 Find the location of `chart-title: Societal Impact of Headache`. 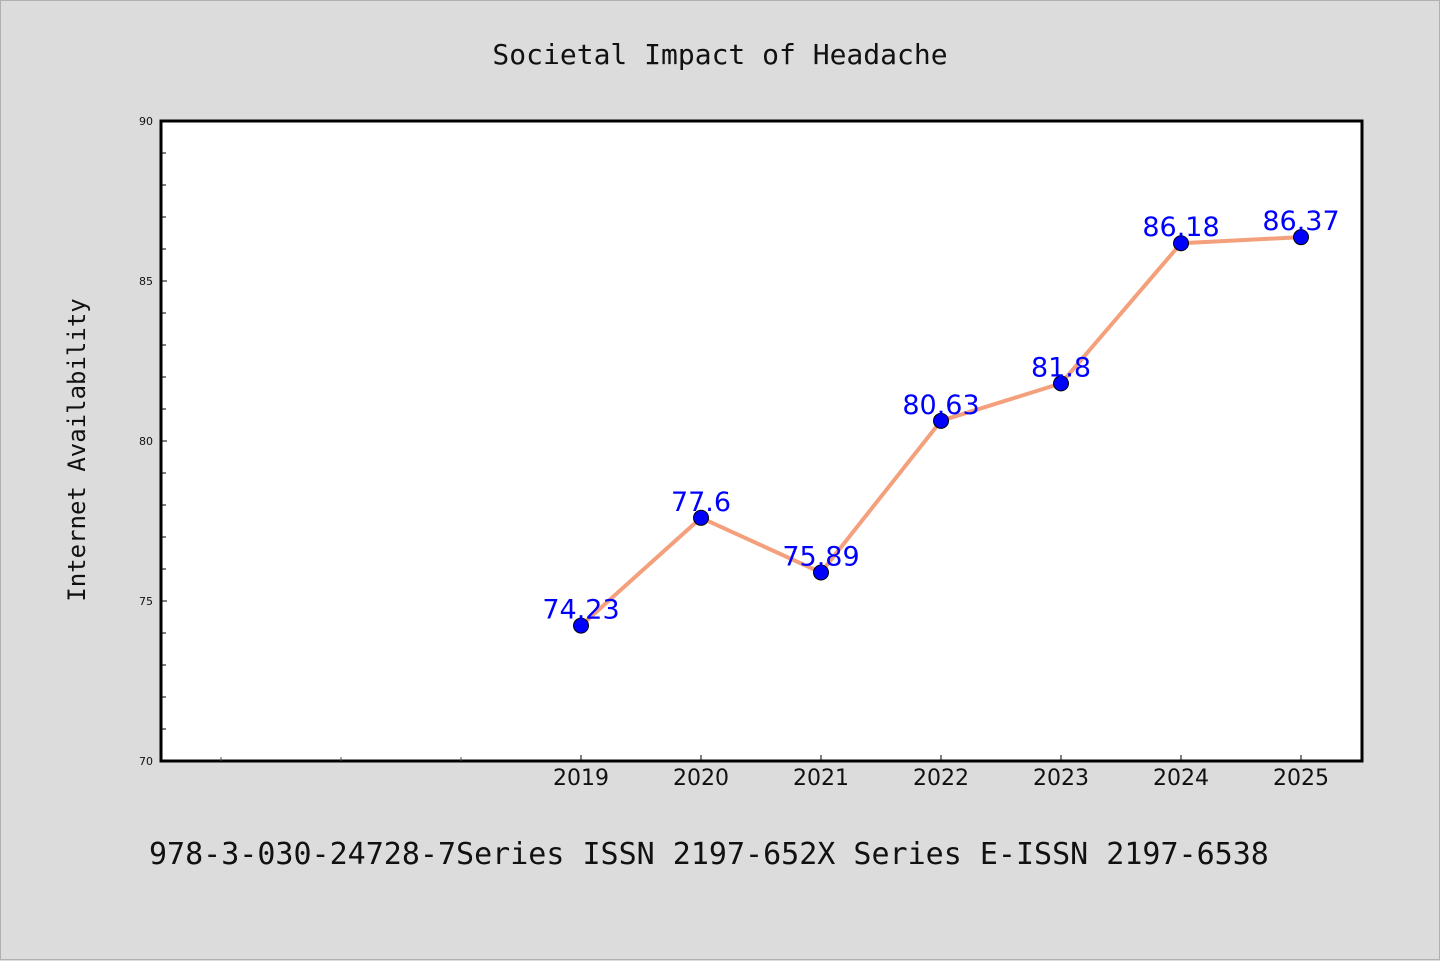

chart-title: Societal Impact of Headache is located at coordinates (719, 54).